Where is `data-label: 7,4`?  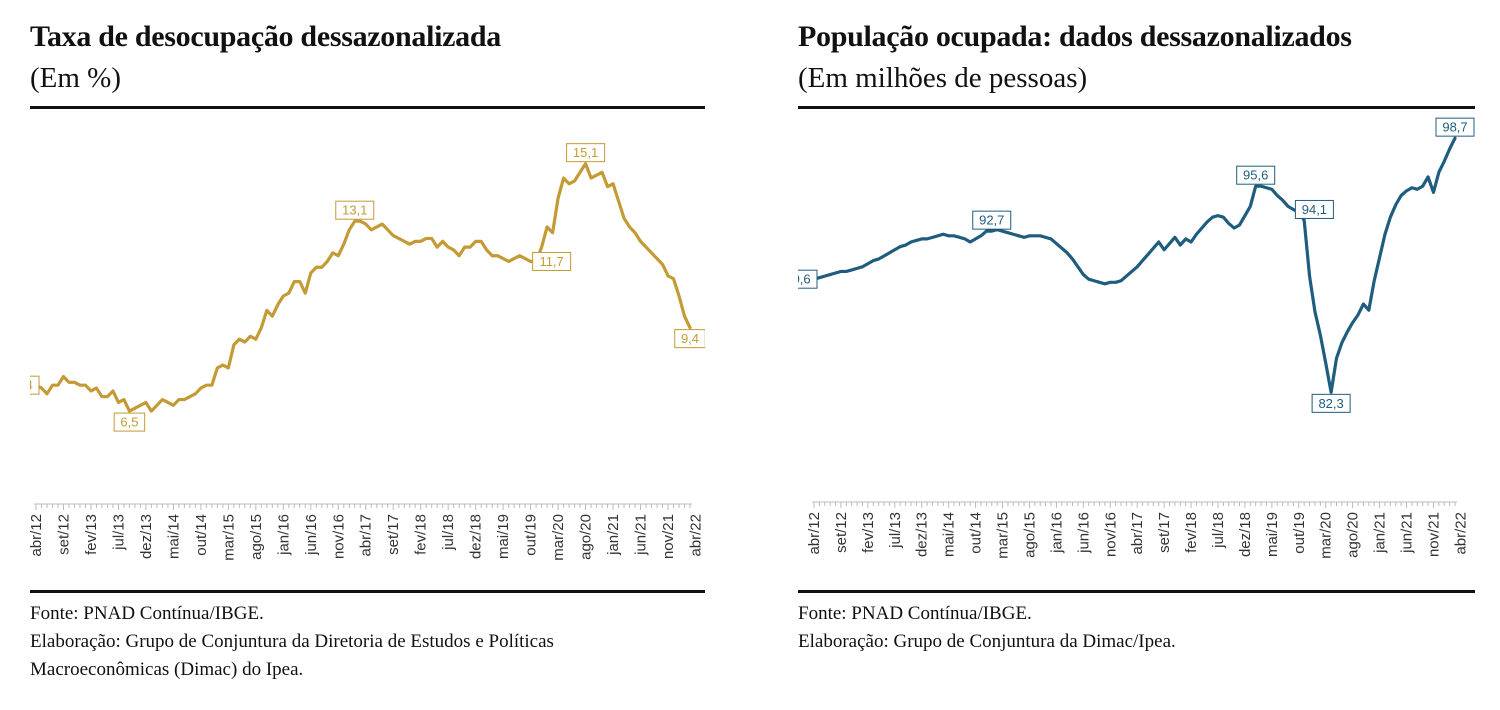
data-label: 7,4 is located at coordinates (35, 385).